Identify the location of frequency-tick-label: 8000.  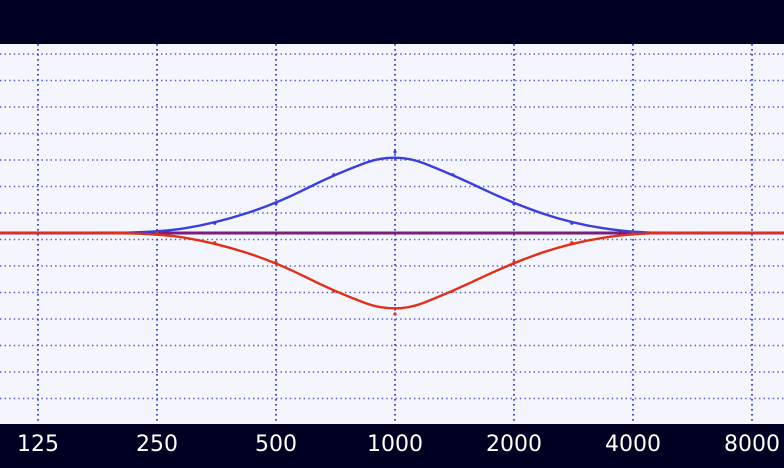
(752, 444).